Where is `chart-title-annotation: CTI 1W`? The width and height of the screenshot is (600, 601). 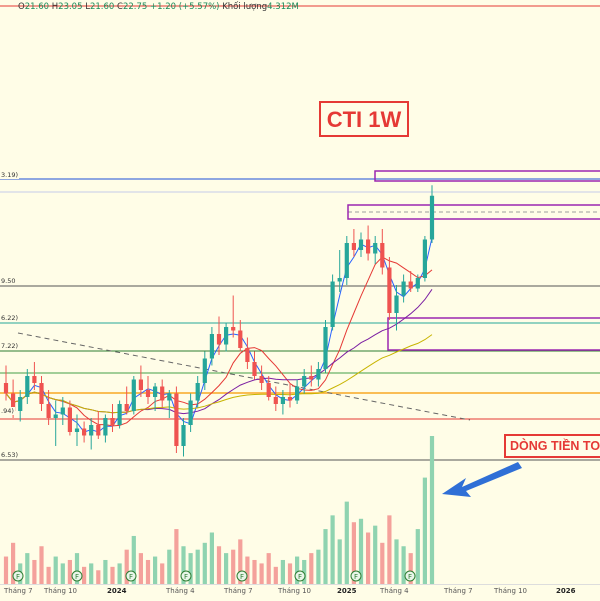
chart-title-annotation: CTI 1W is located at coordinates (364, 119).